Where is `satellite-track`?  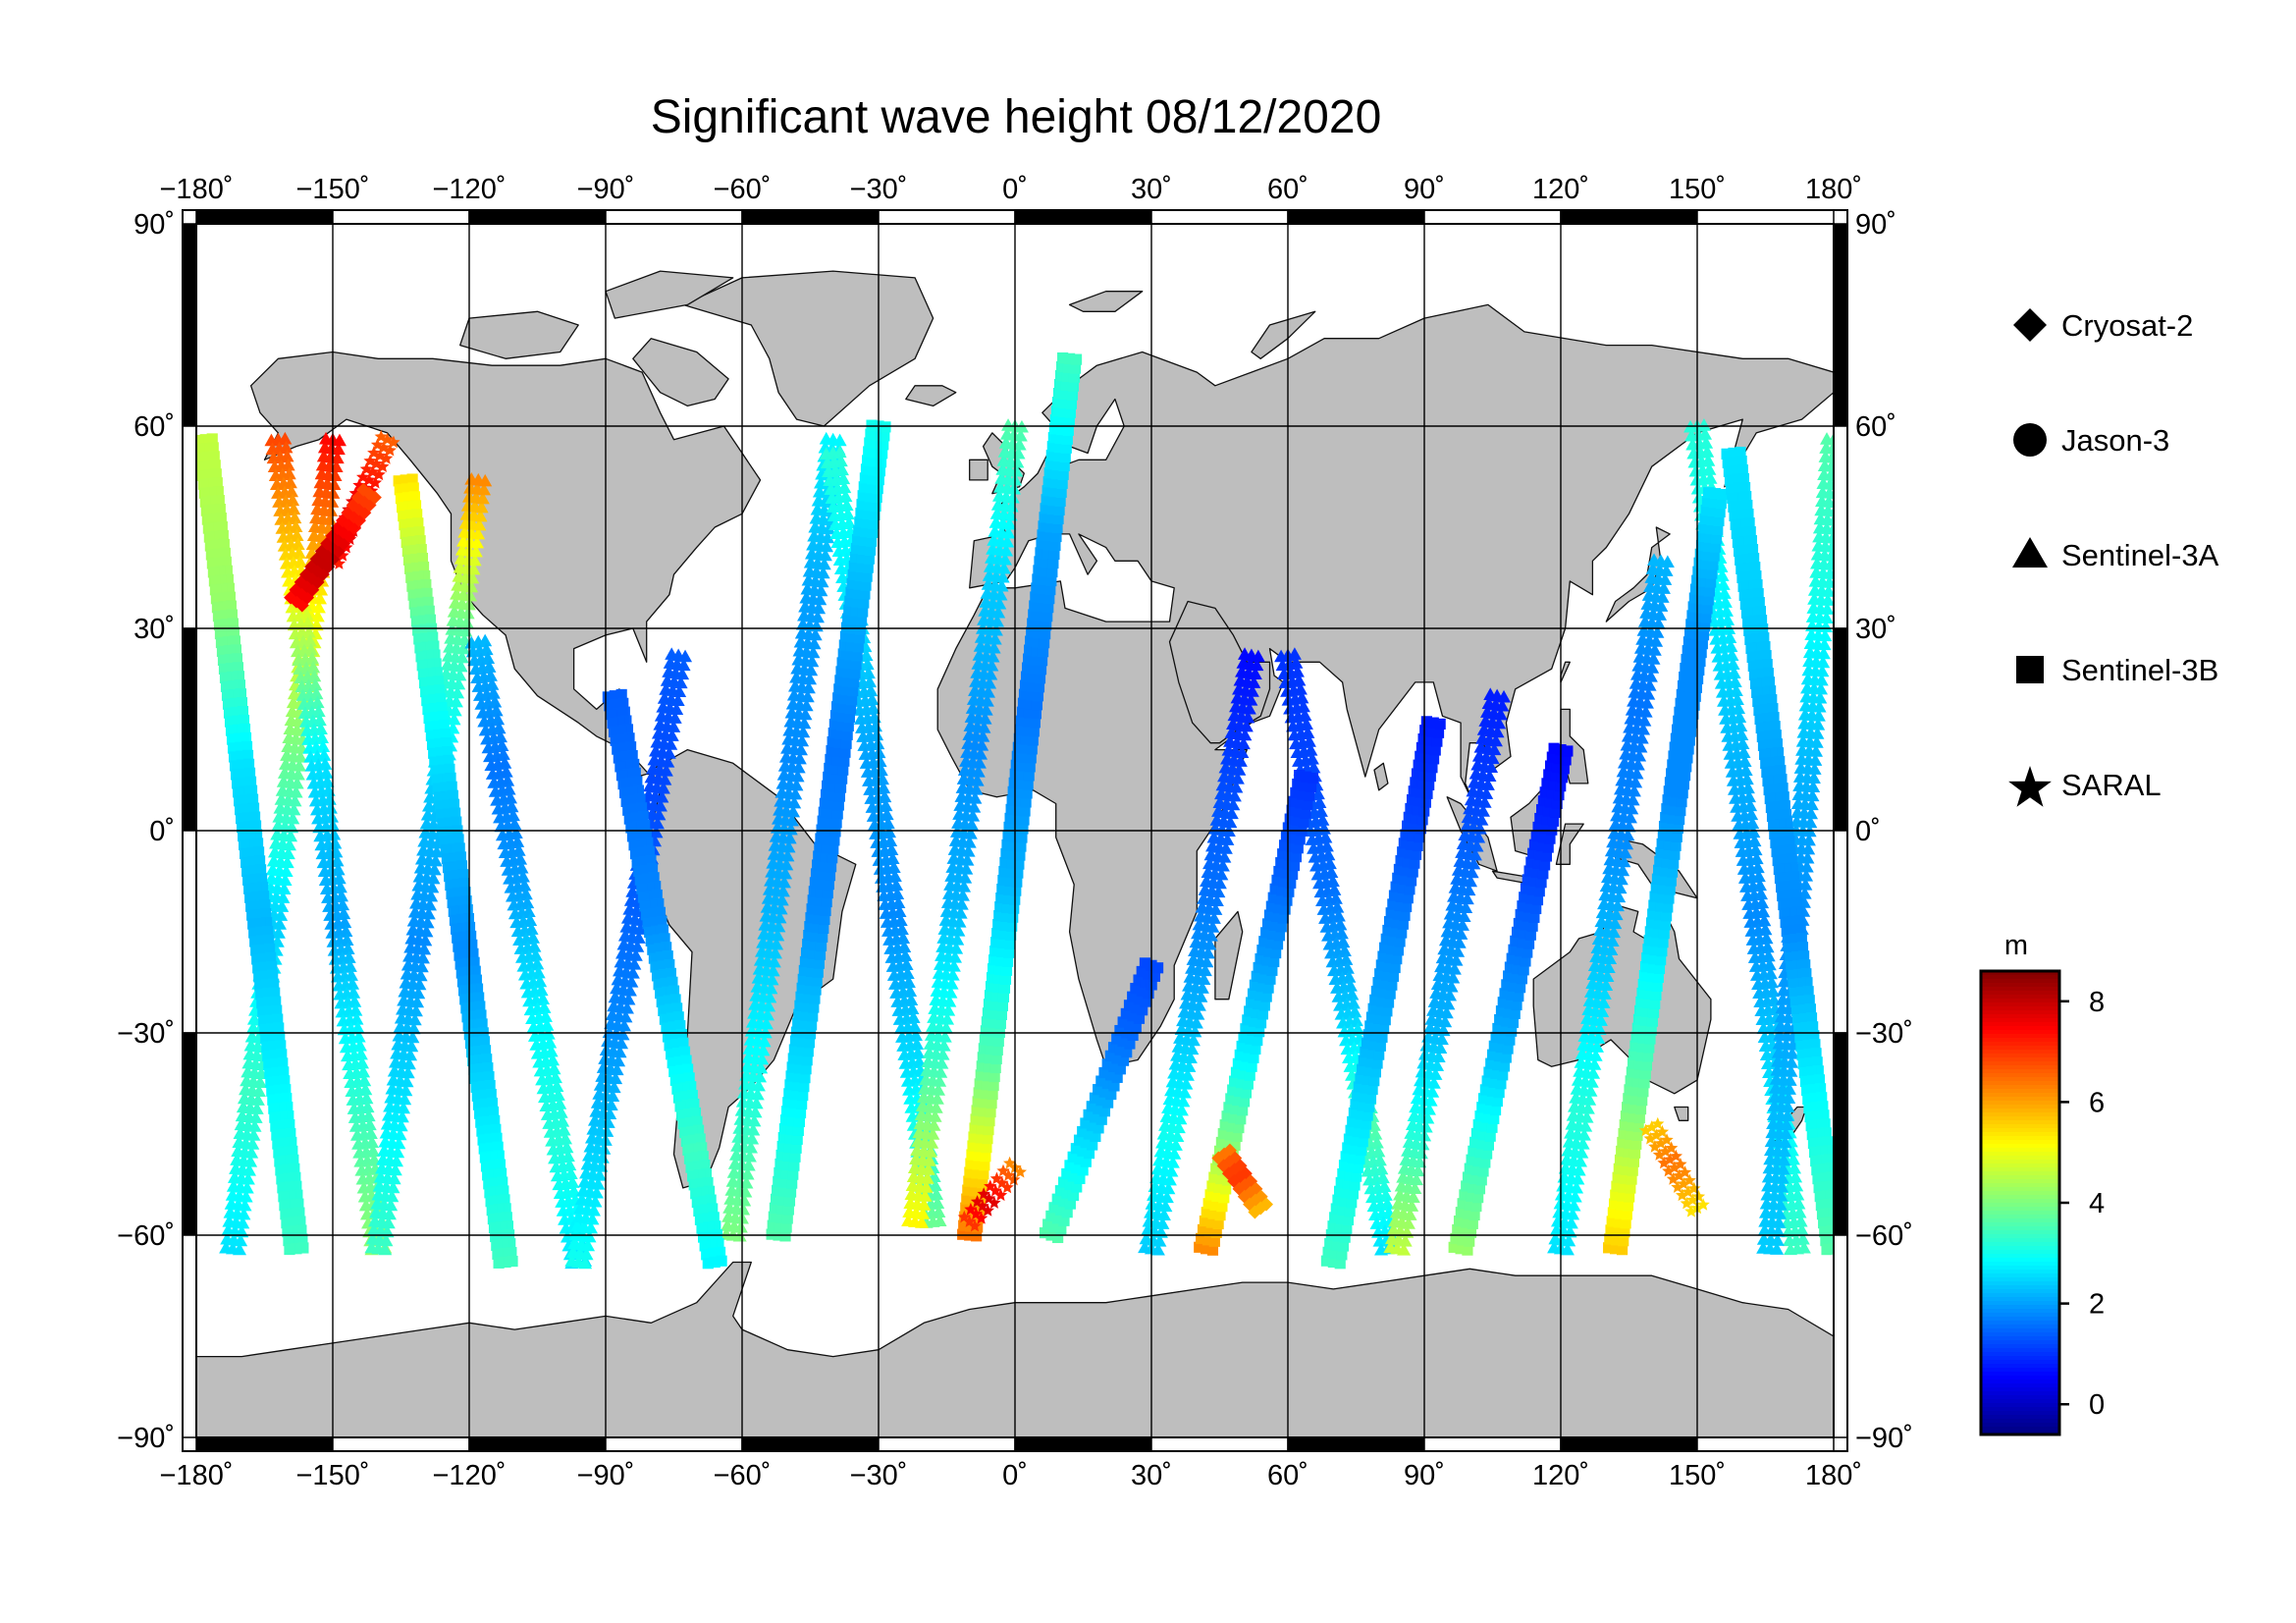
satellite-track is located at coordinates (628, 958).